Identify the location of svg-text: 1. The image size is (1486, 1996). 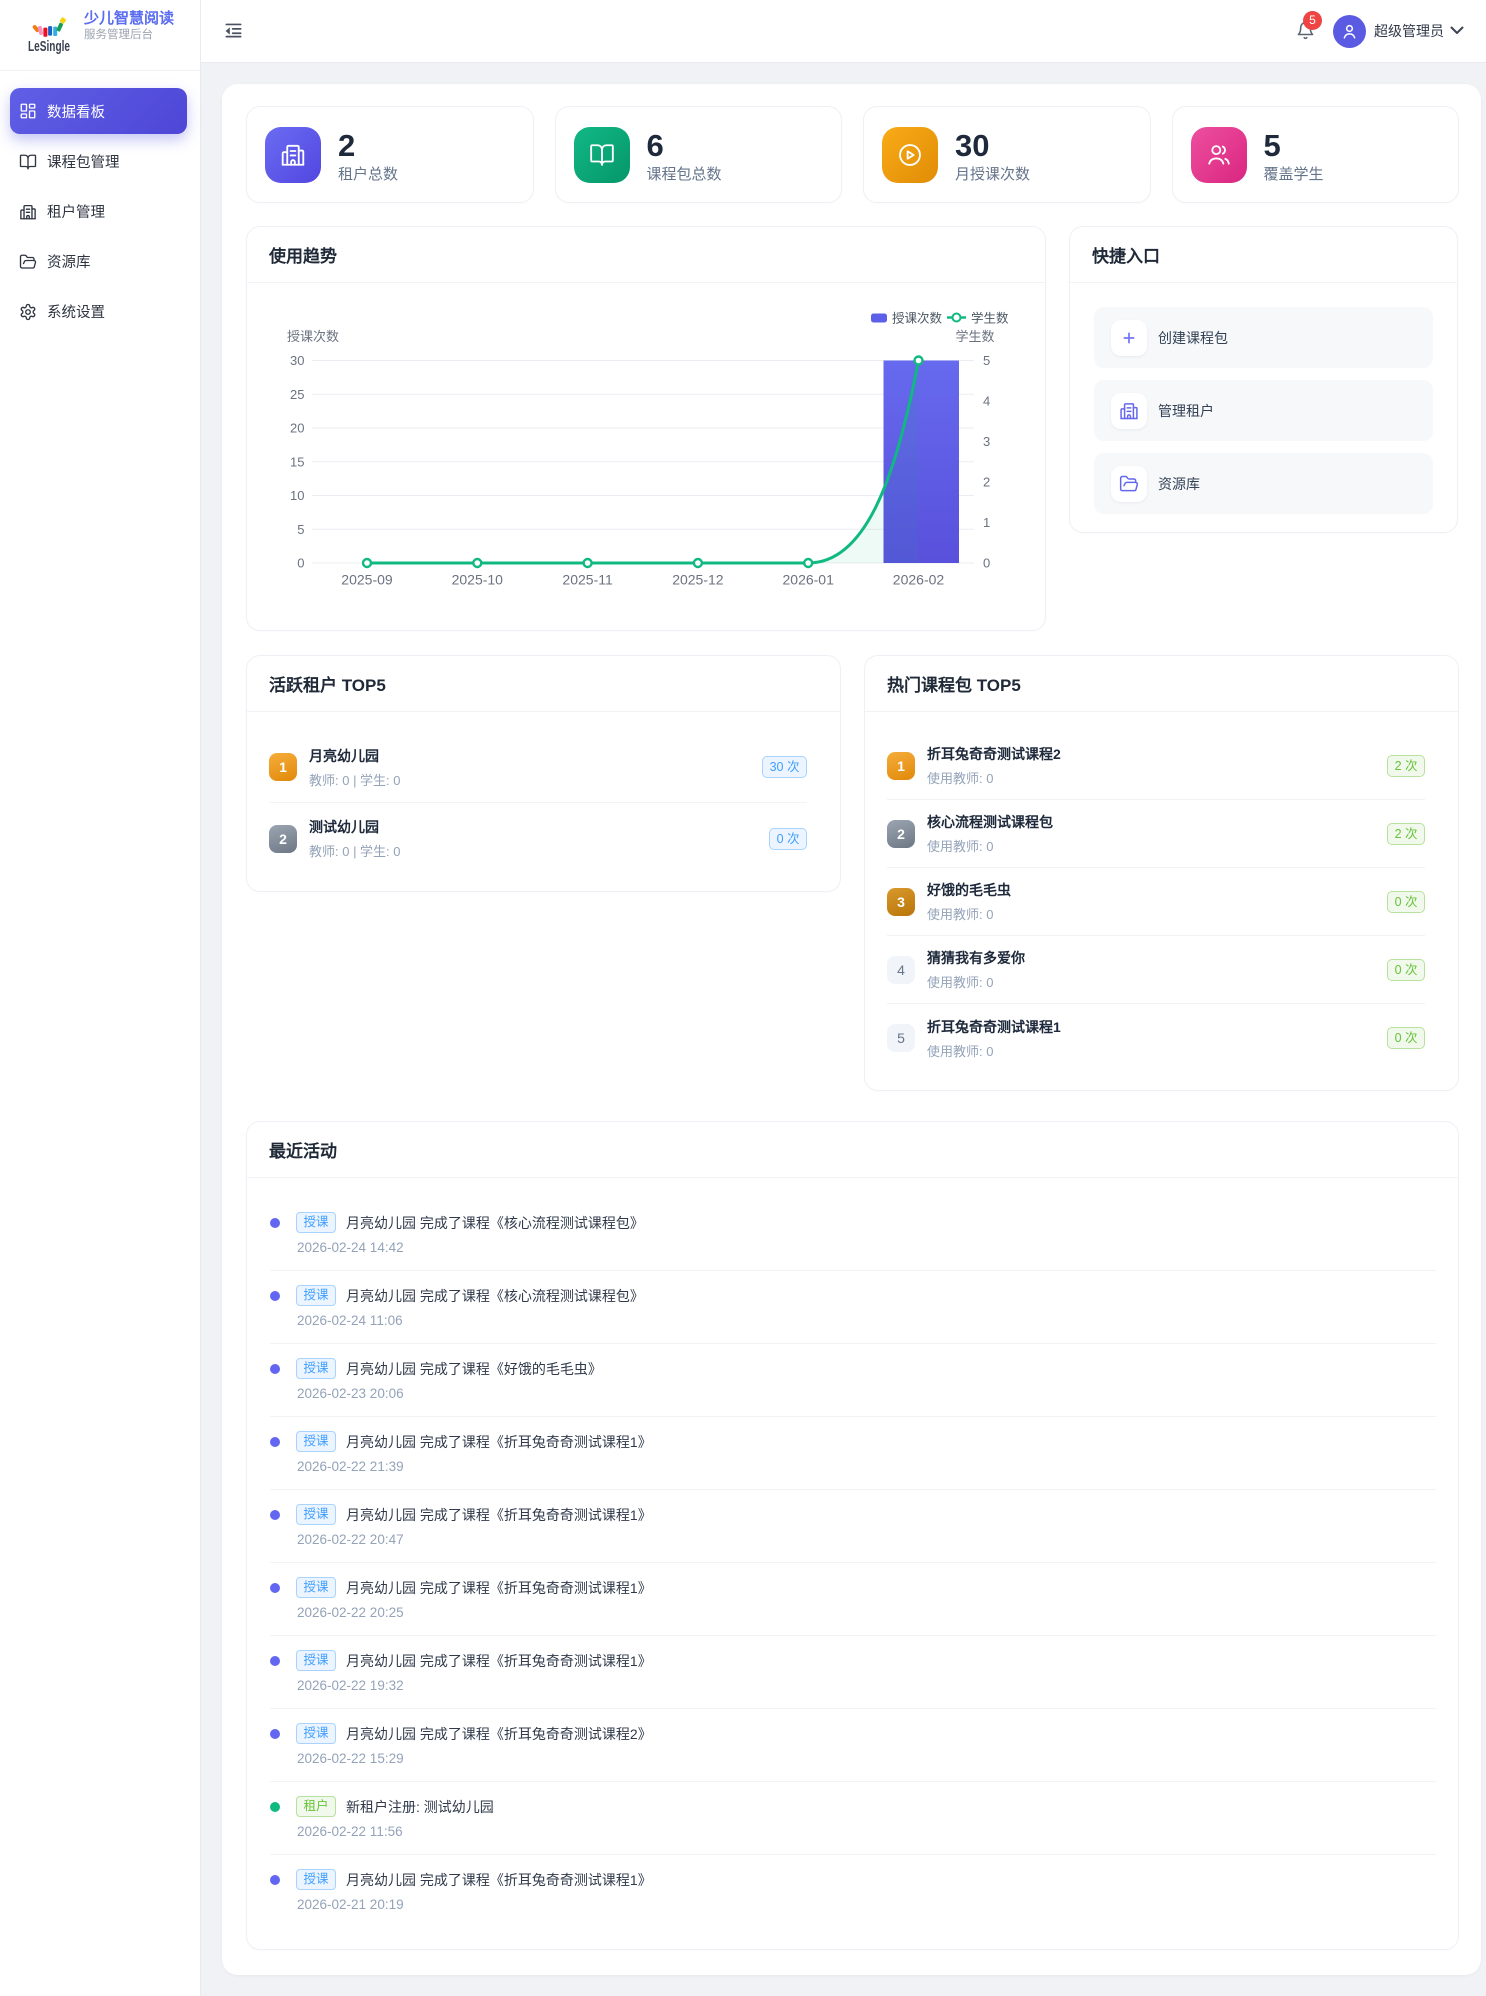
(986, 522).